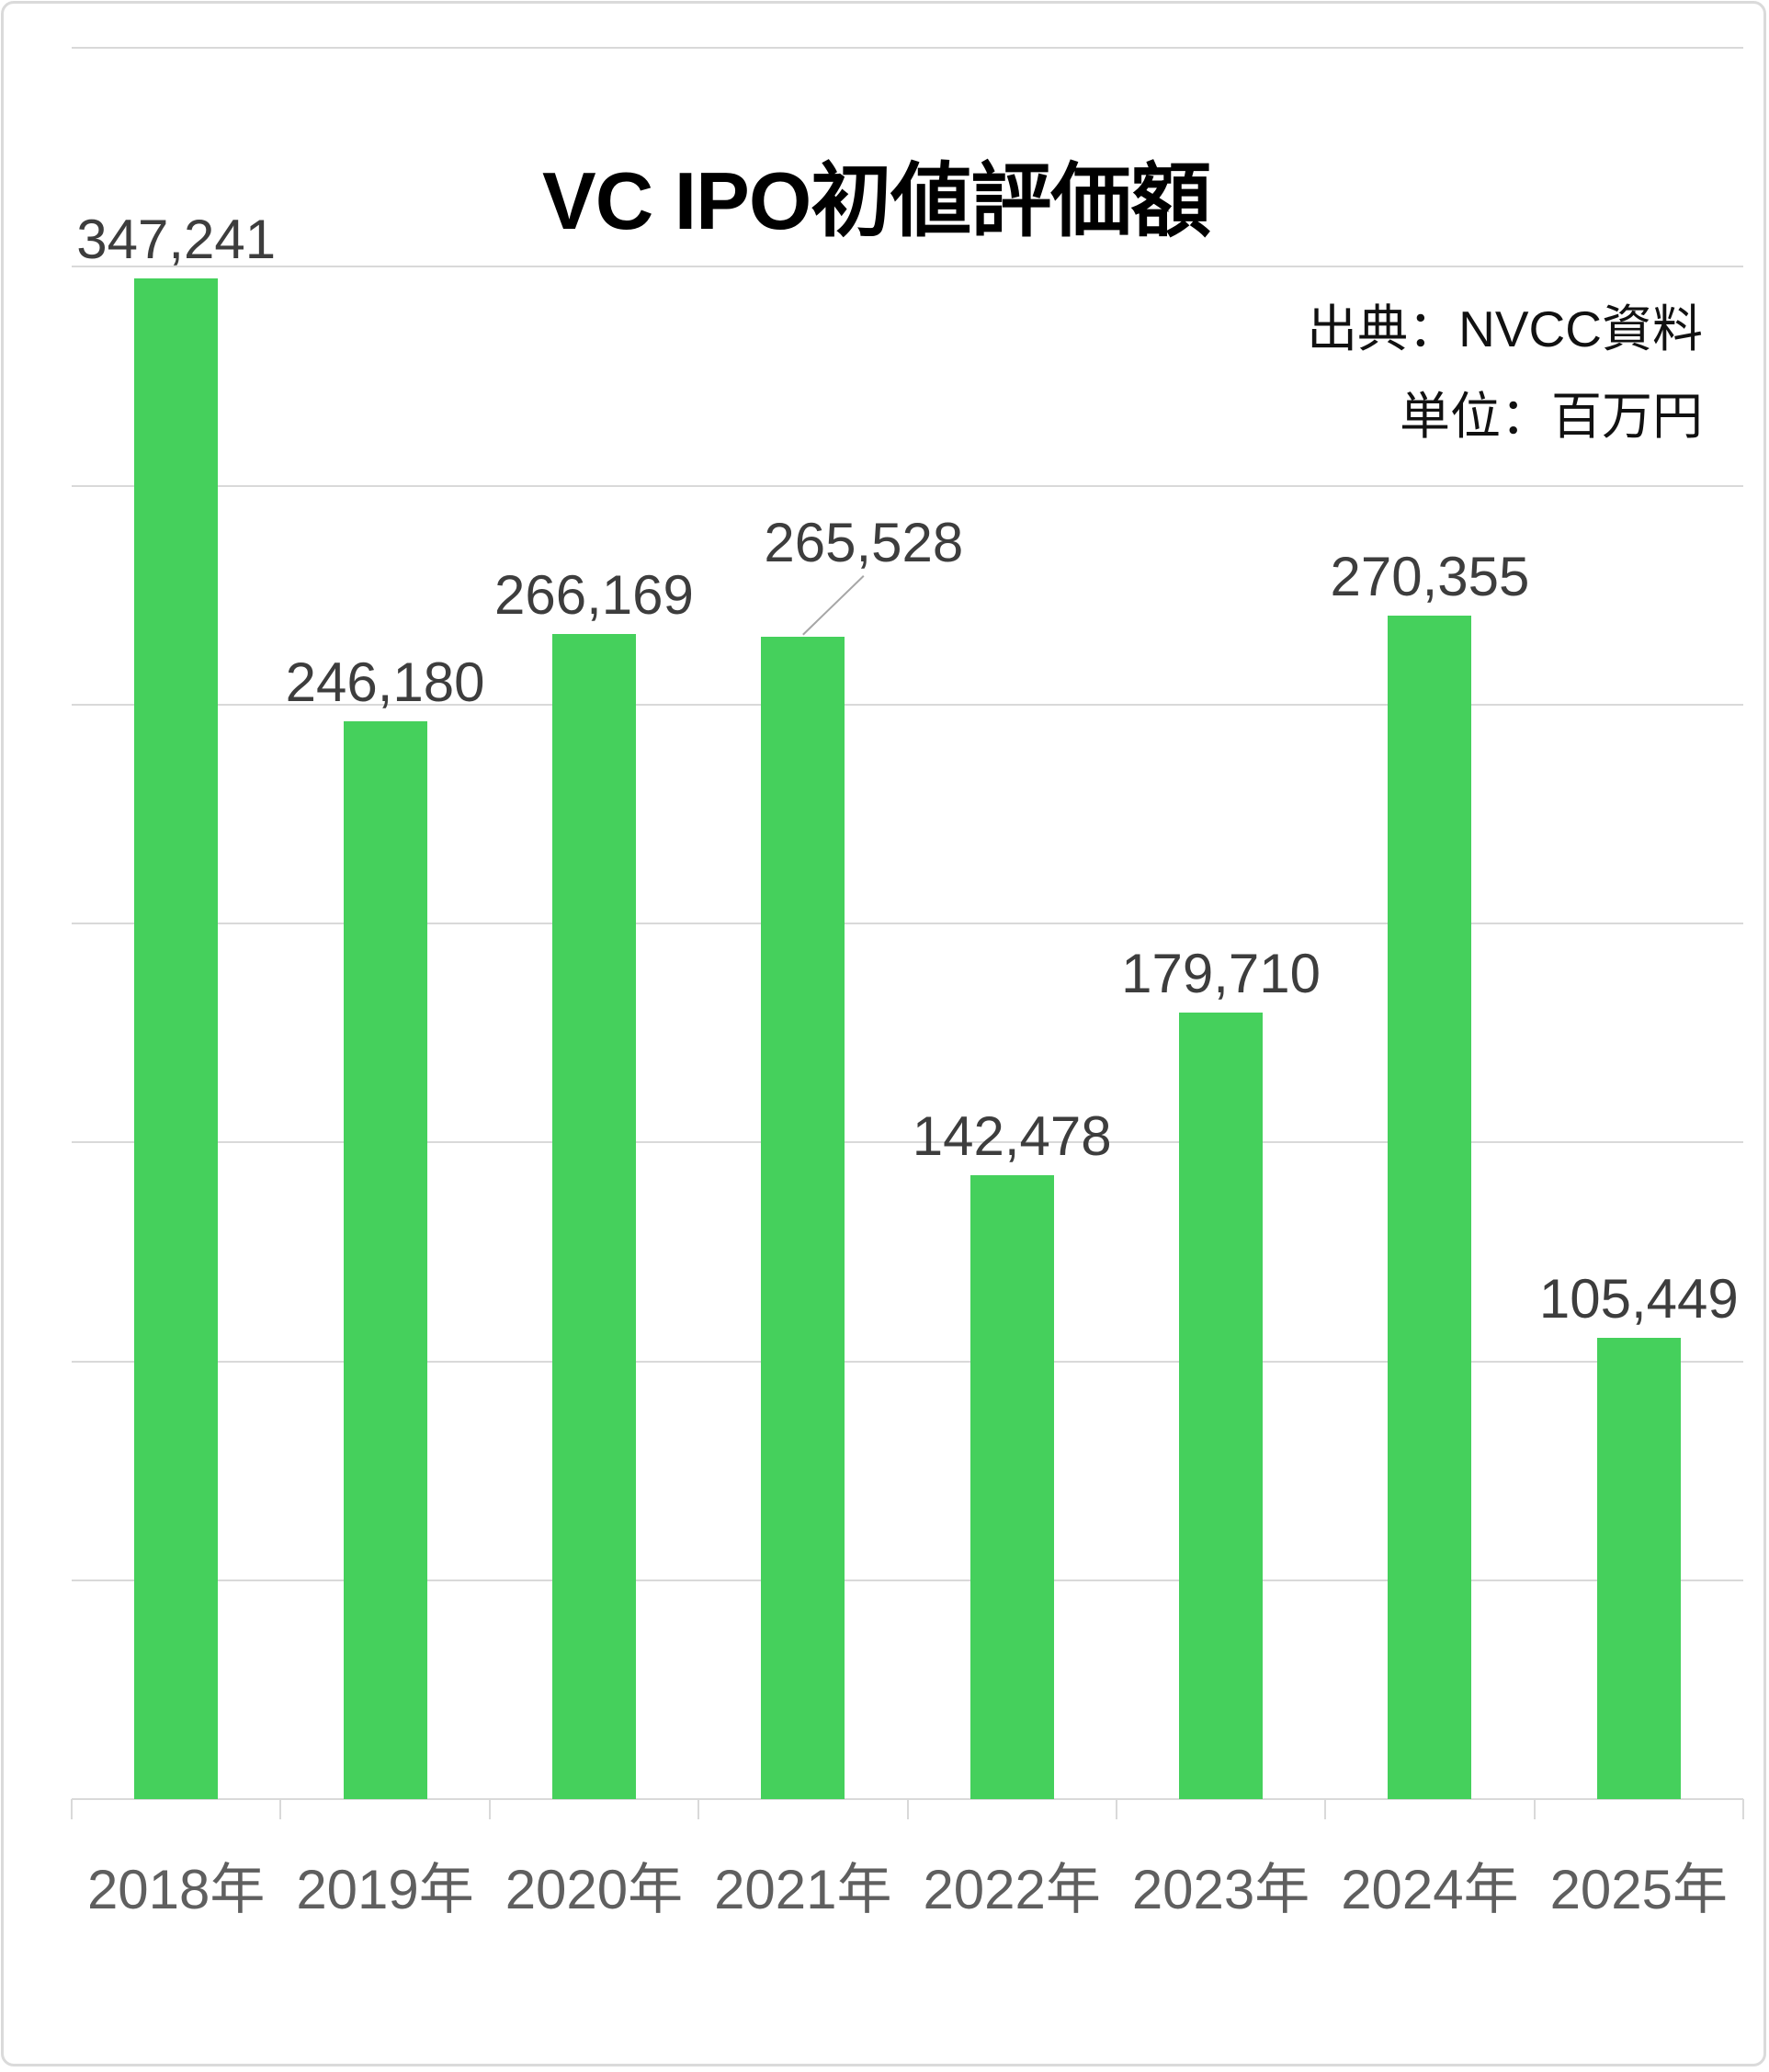  I want to click on x-axis-label-2019年: 2019年, so click(385, 1889).